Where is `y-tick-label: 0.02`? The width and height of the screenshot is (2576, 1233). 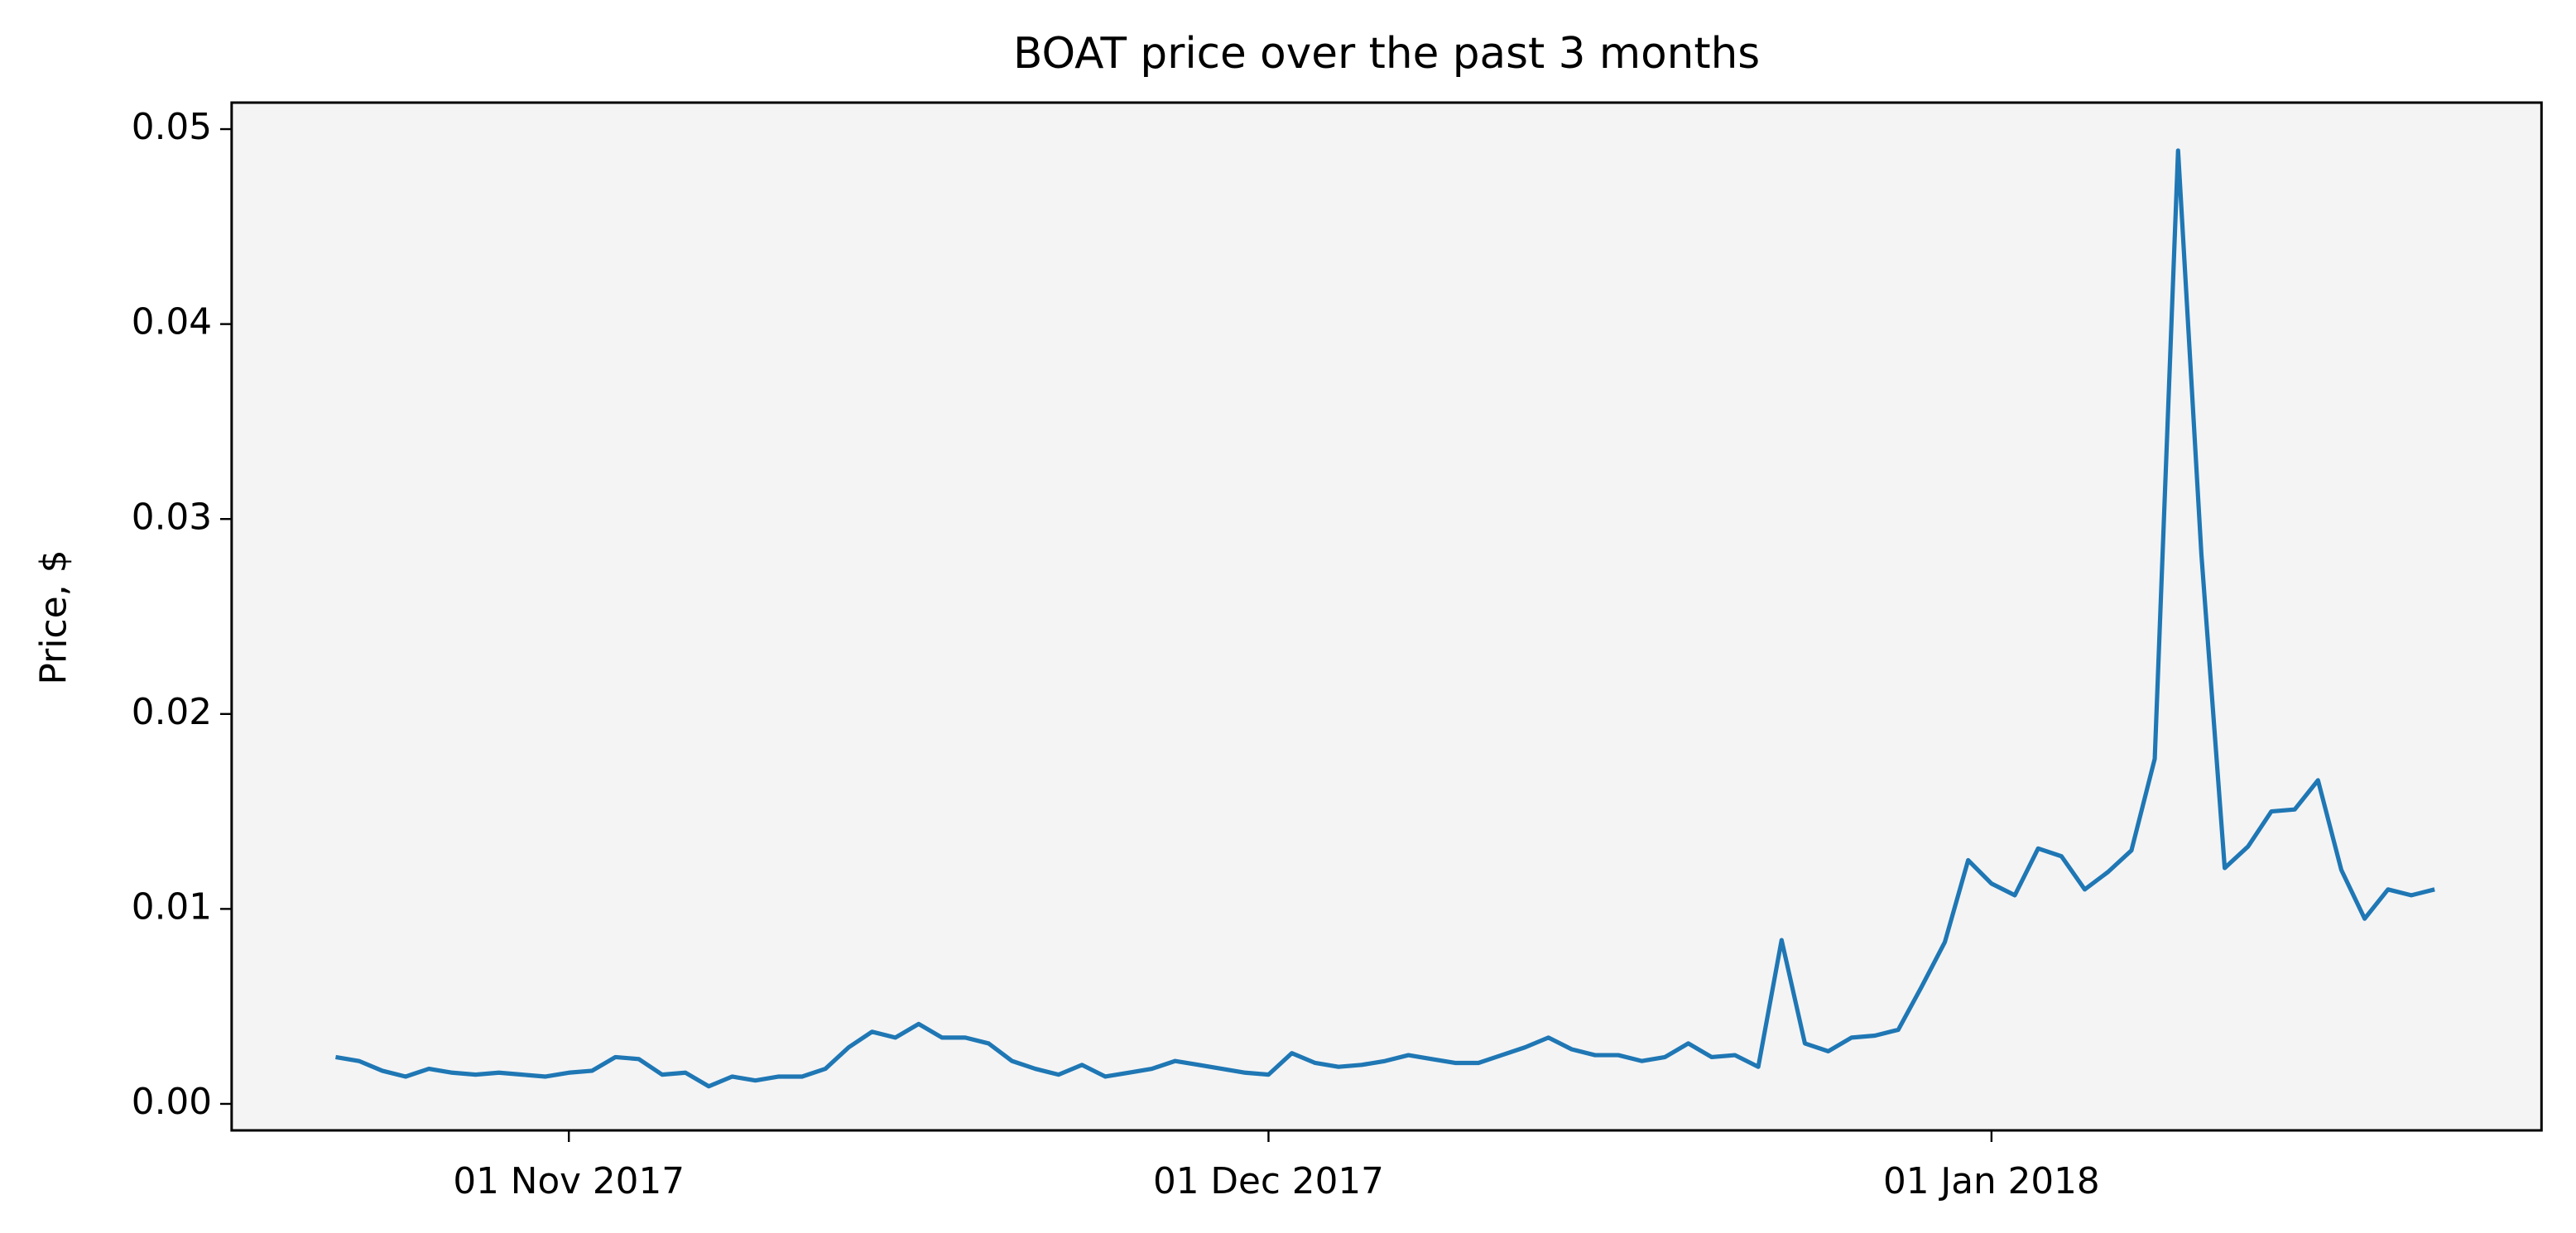
y-tick-label: 0.02 is located at coordinates (172, 712).